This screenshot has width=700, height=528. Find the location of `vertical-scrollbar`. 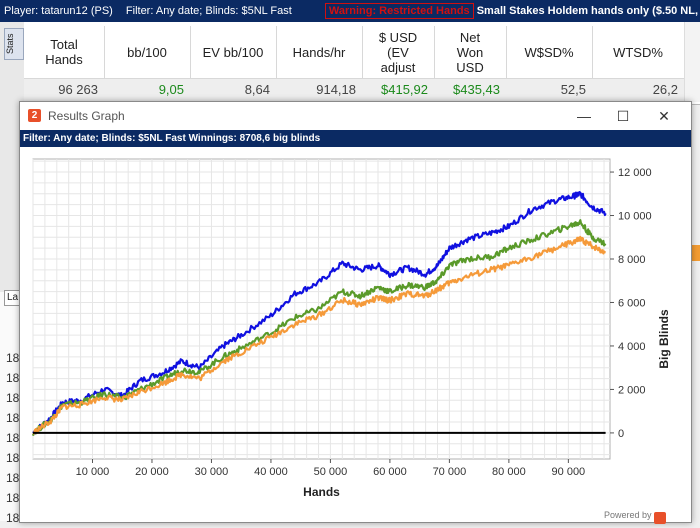

vertical-scrollbar is located at coordinates (692, 62).